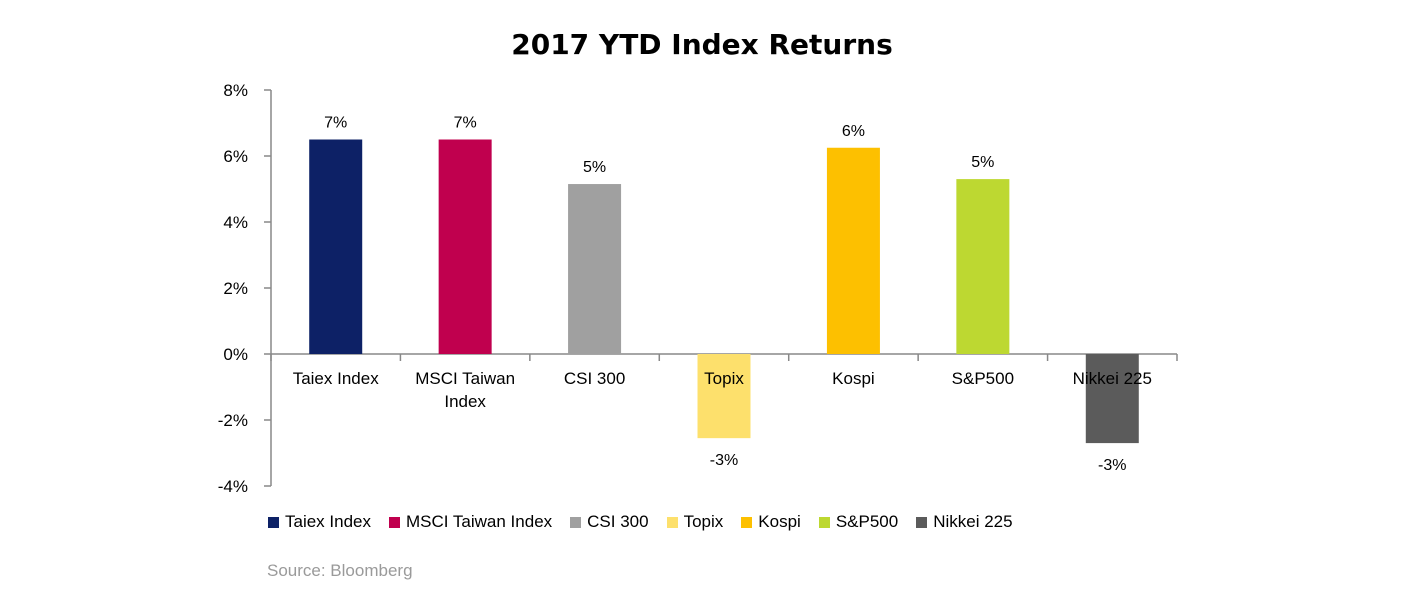 This screenshot has width=1404, height=596. I want to click on legend-item: Topix, so click(695, 522).